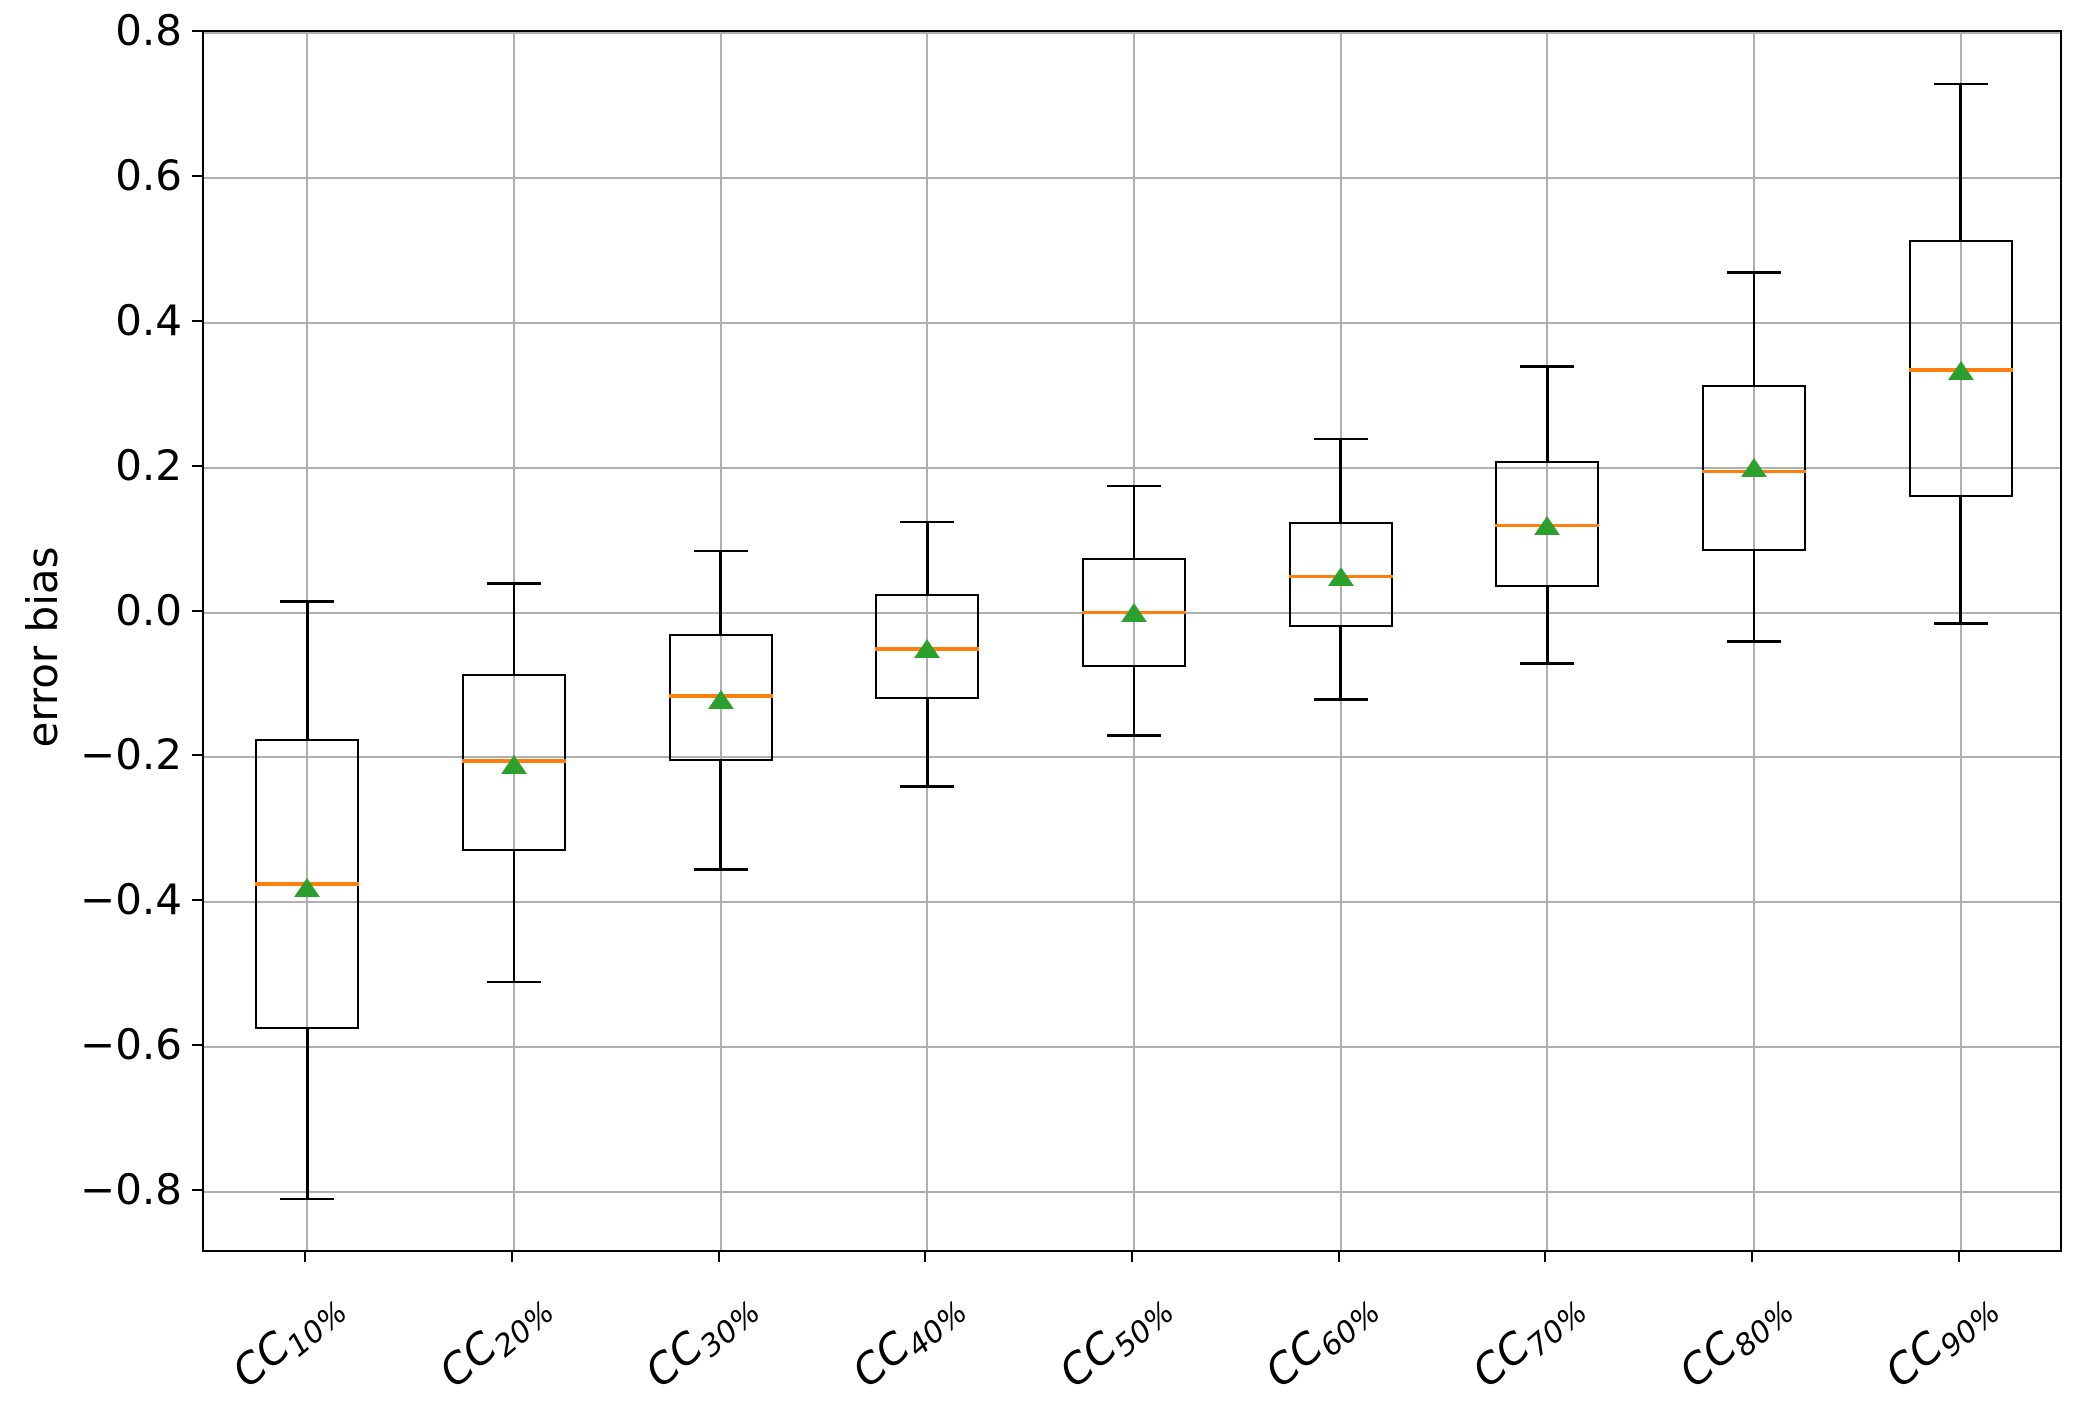 The width and height of the screenshot is (2081, 1424). I want to click on x-tick-label: CC50%, so click(1115, 1341).